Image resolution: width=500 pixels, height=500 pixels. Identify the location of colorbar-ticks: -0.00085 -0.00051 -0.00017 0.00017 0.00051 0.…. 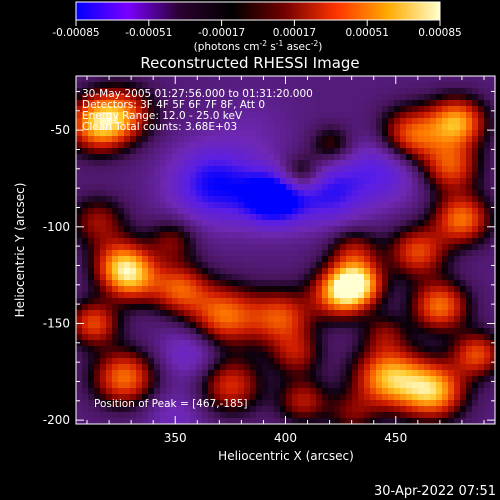
(257, 29).